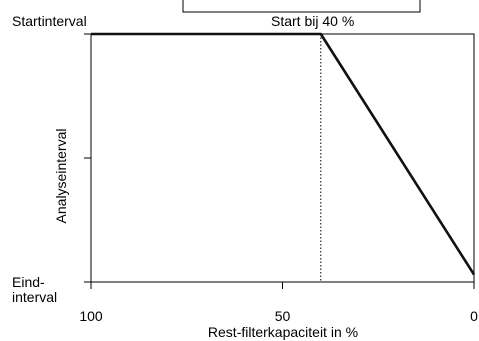  I want to click on x-tick-label-2: 0, so click(474, 316).